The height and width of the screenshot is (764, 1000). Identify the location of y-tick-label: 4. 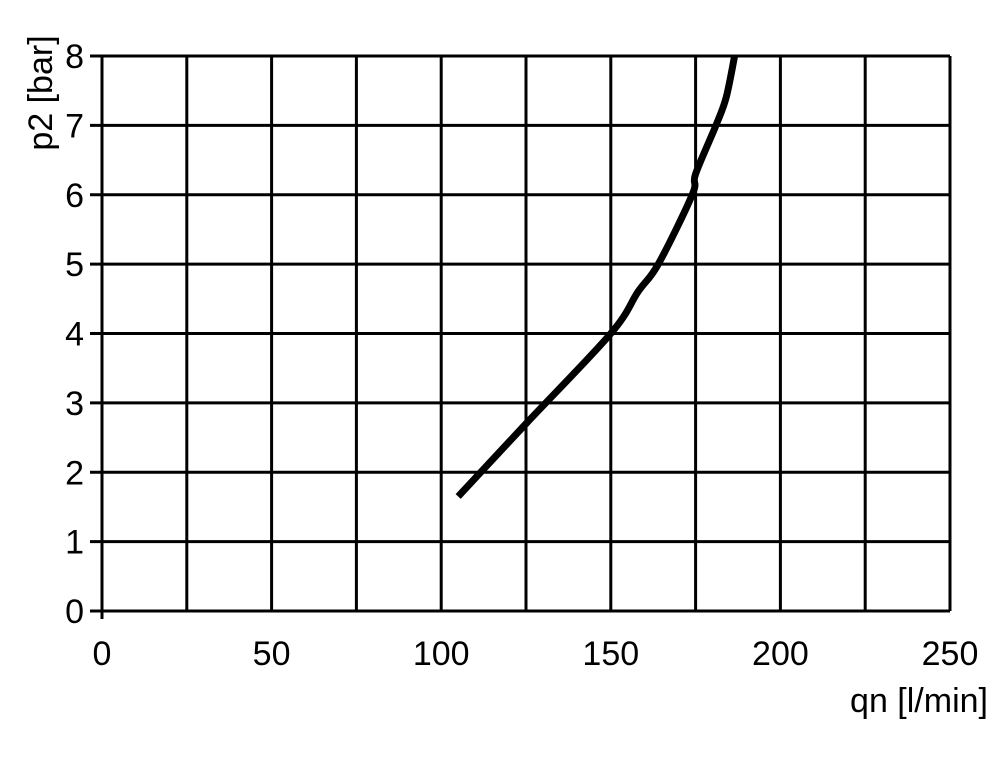
(74, 335).